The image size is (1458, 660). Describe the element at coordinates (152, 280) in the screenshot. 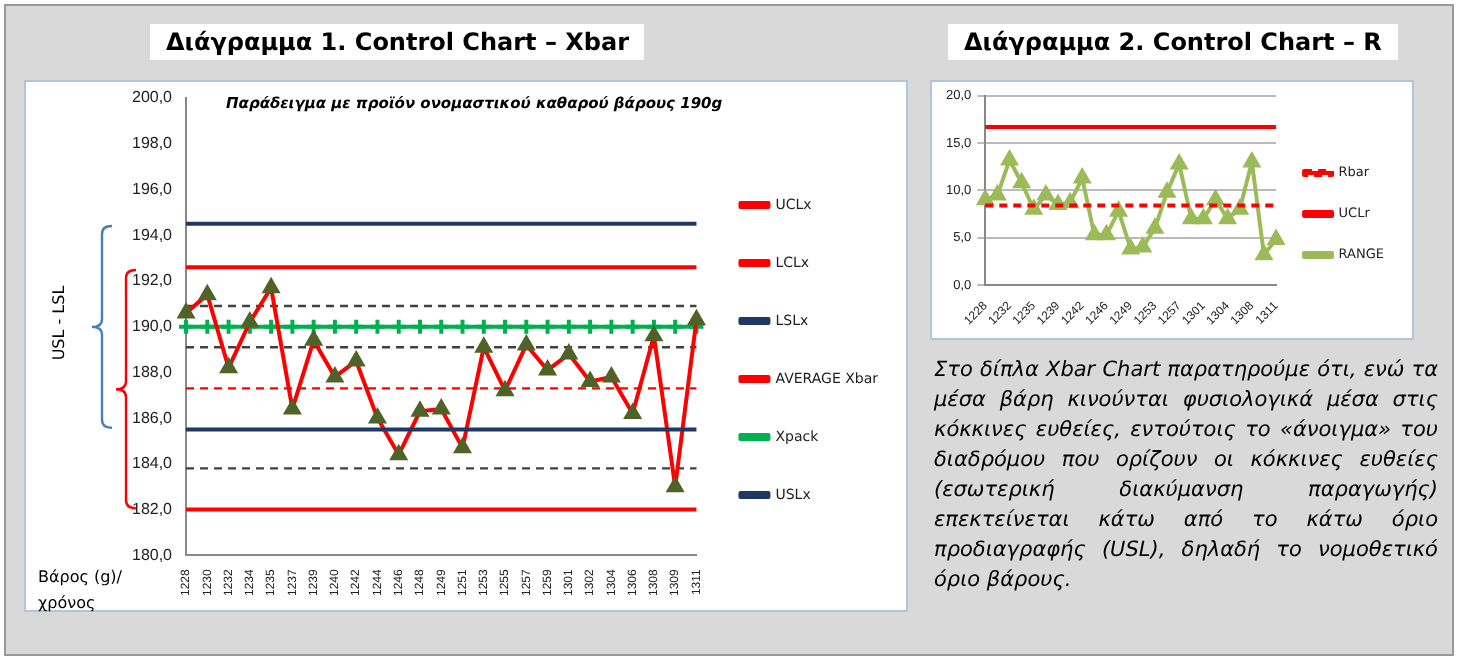

I see `y-tick-label: 192,0` at that location.